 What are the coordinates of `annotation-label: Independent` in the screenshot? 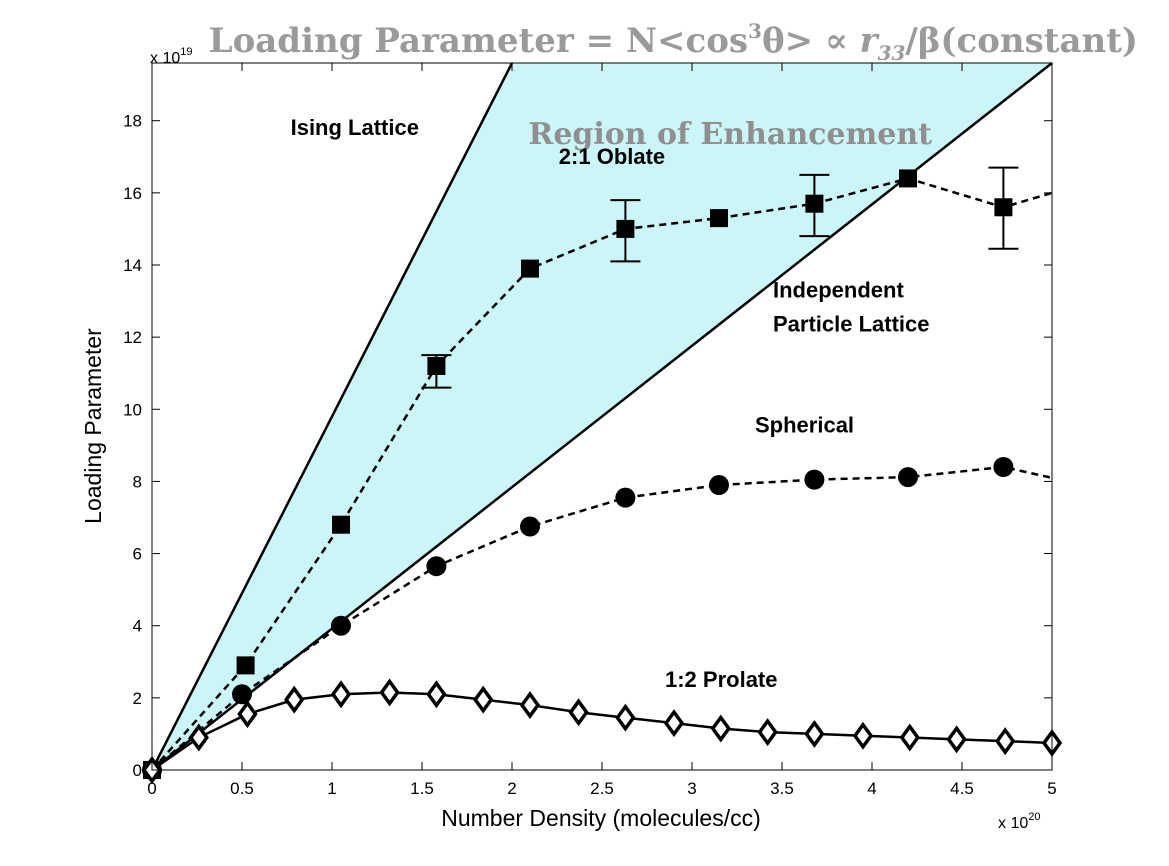 It's located at (838, 289).